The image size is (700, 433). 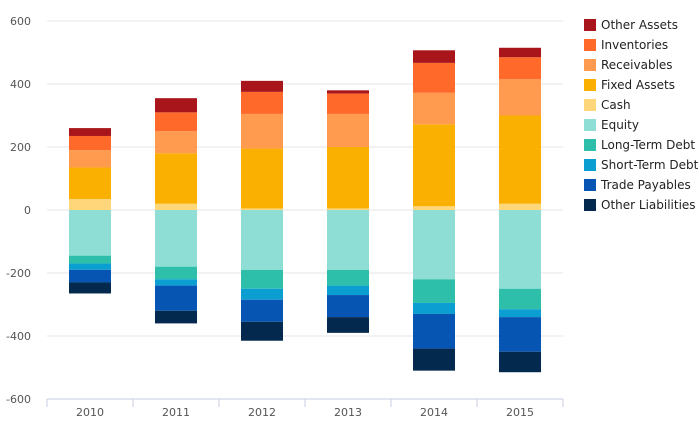 I want to click on legend-label: Equity, so click(x=620, y=125).